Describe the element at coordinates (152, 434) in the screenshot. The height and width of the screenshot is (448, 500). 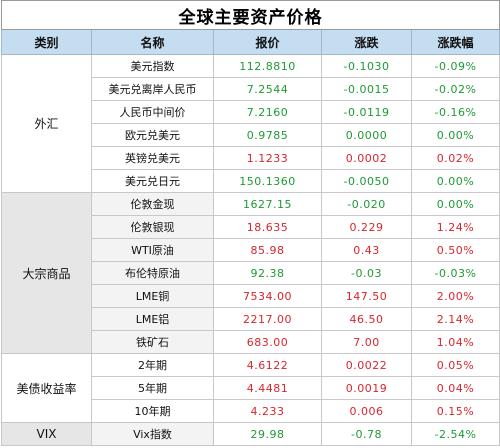
I see `name-cell: Vix指数` at that location.